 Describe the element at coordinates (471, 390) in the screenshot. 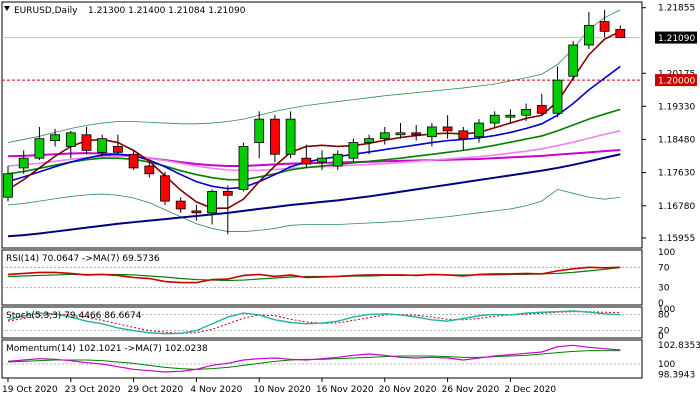

I see `date-tick-label: 26 Nov 2020` at that location.